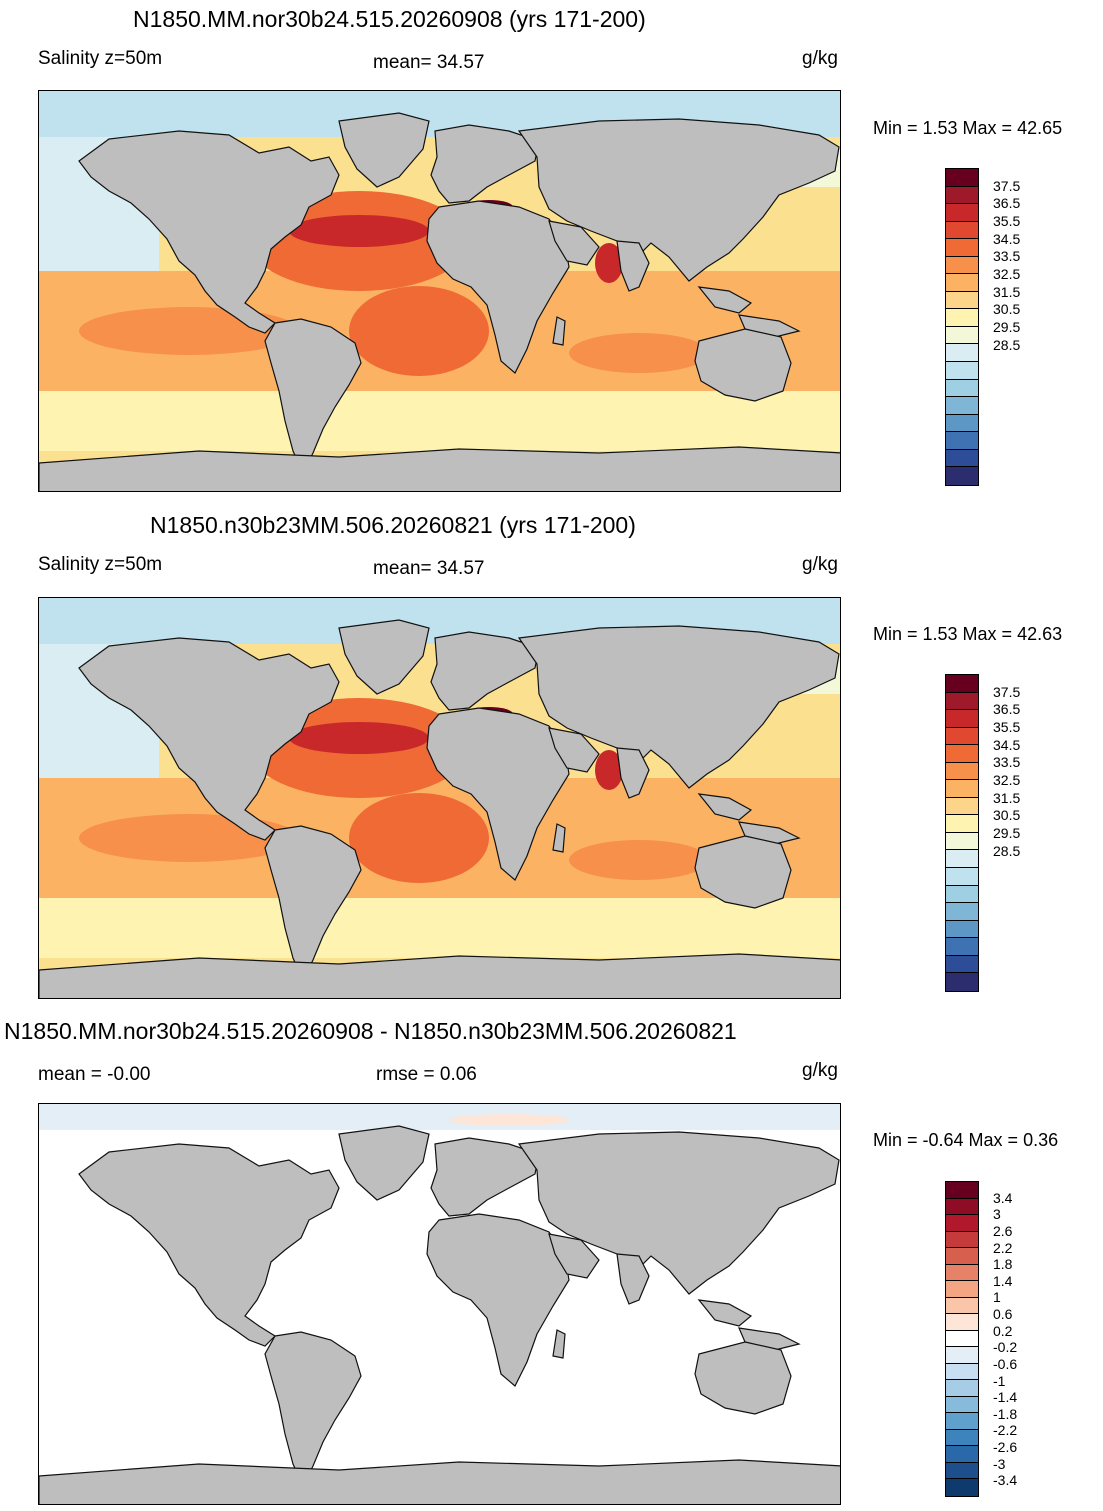 This screenshot has width=1103, height=1511. I want to click on colorbar-tick-label: 34.5, so click(1007, 744).